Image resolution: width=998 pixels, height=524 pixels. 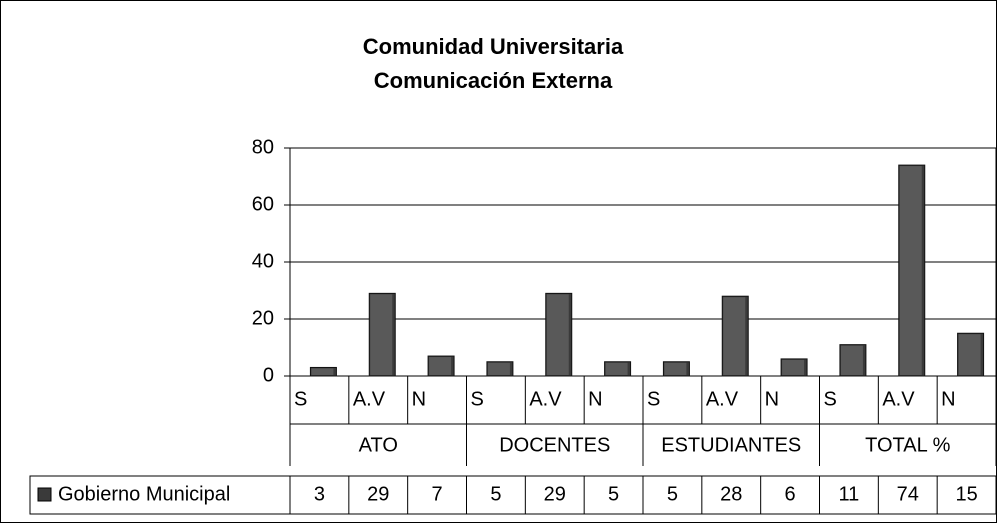 What do you see at coordinates (907, 445) in the screenshot?
I see `group-label: TOTAL %` at bounding box center [907, 445].